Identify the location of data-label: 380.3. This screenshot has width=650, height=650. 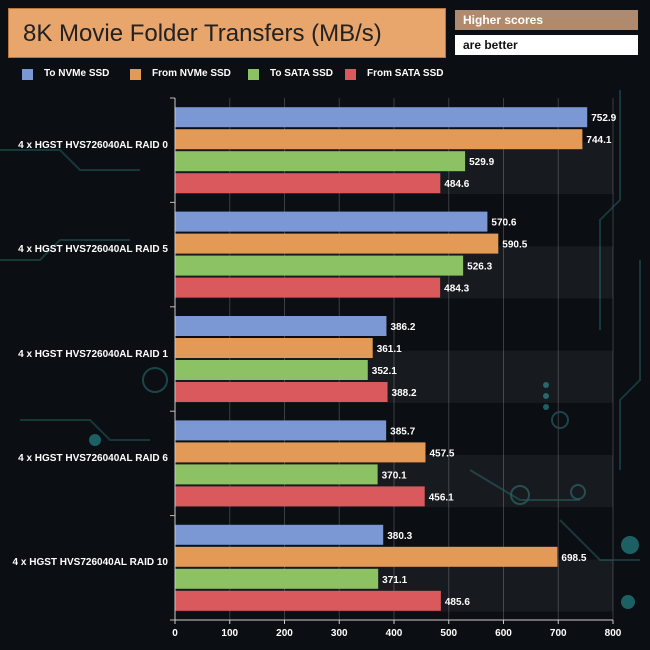
(399, 536).